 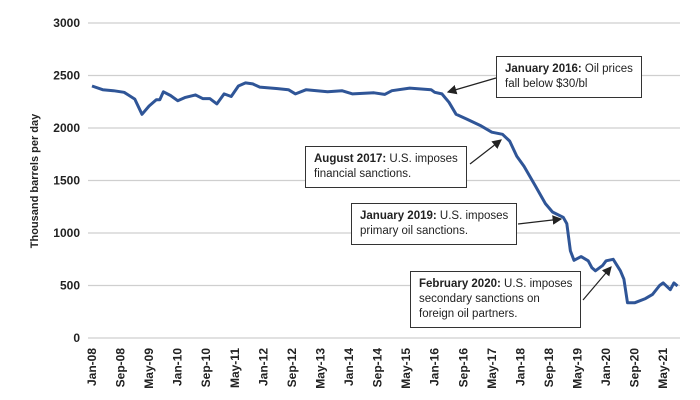 I want to click on x-tick-label: Jan-12, so click(x=263, y=367).